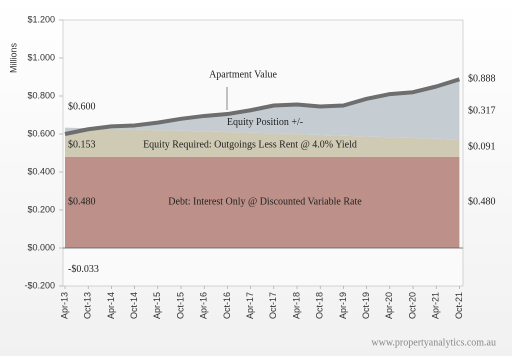 The width and height of the screenshot is (512, 356). I want to click on x-tick-label: Oct-15, so click(180, 305).